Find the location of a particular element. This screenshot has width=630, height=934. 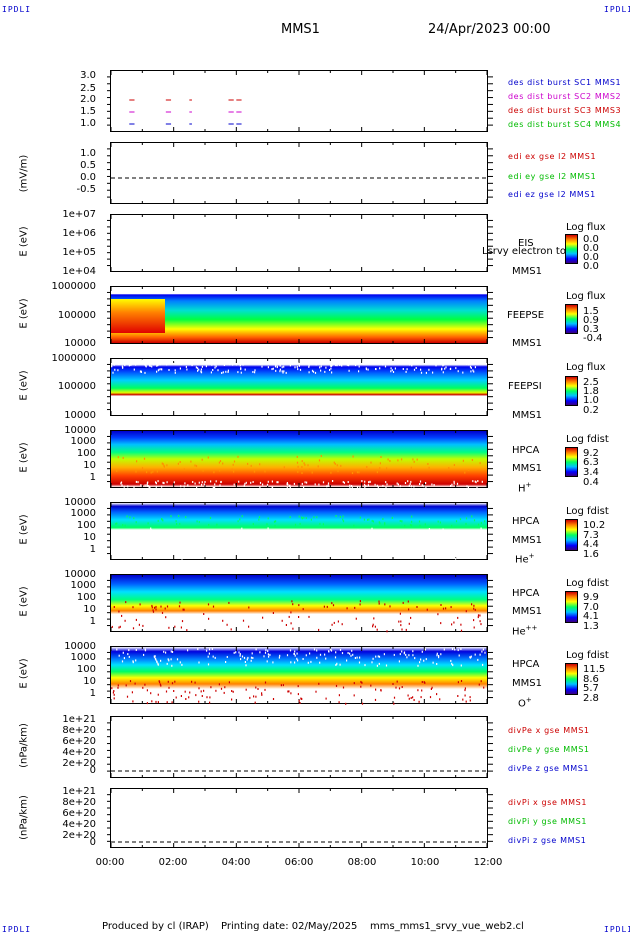

p6-ytitle: E (eV) is located at coordinates (24, 457).